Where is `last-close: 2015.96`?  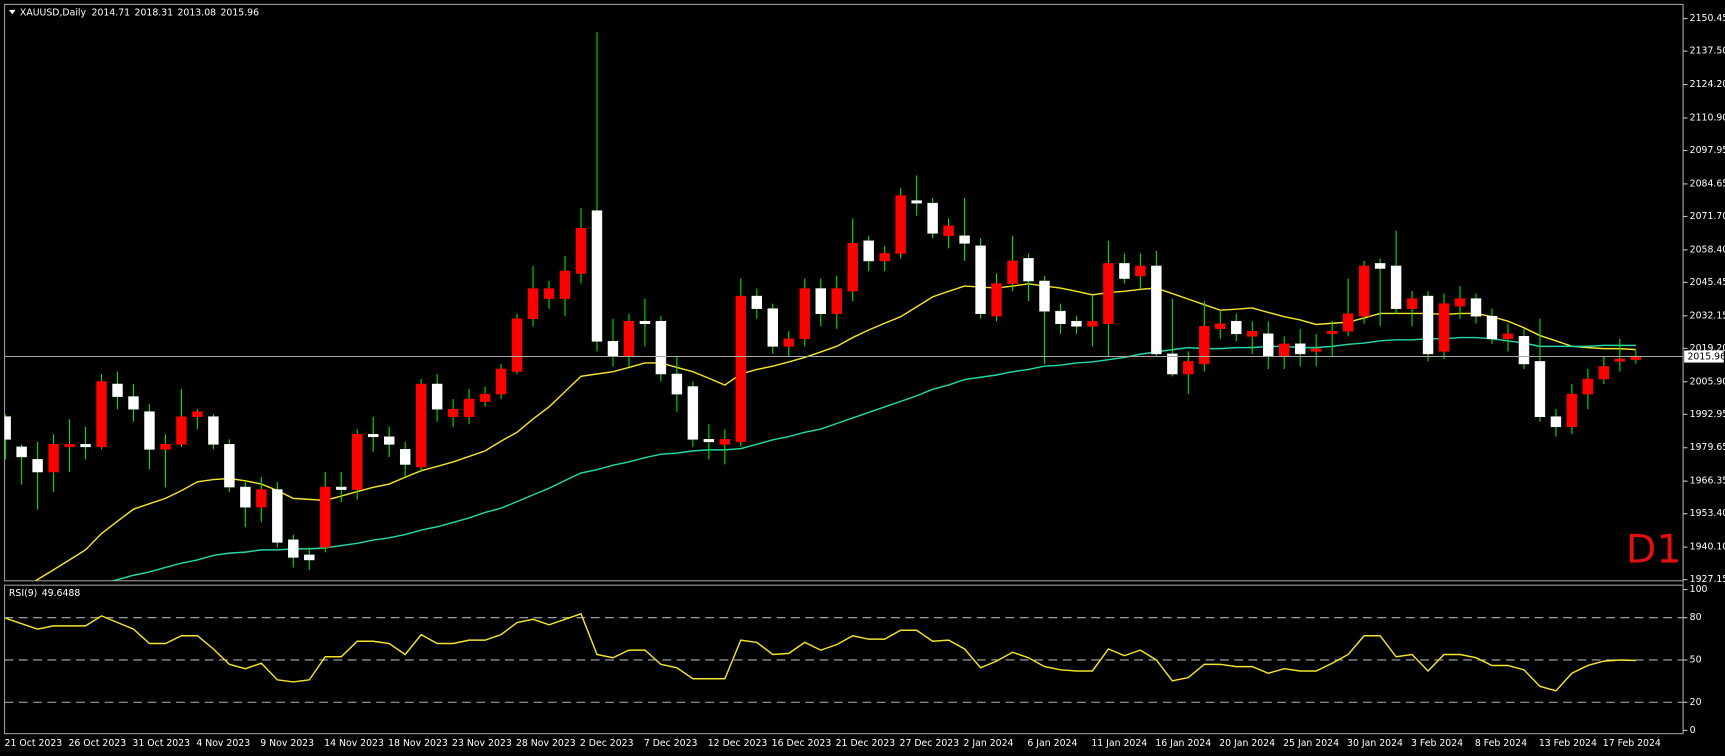 last-close: 2015.96 is located at coordinates (239, 12).